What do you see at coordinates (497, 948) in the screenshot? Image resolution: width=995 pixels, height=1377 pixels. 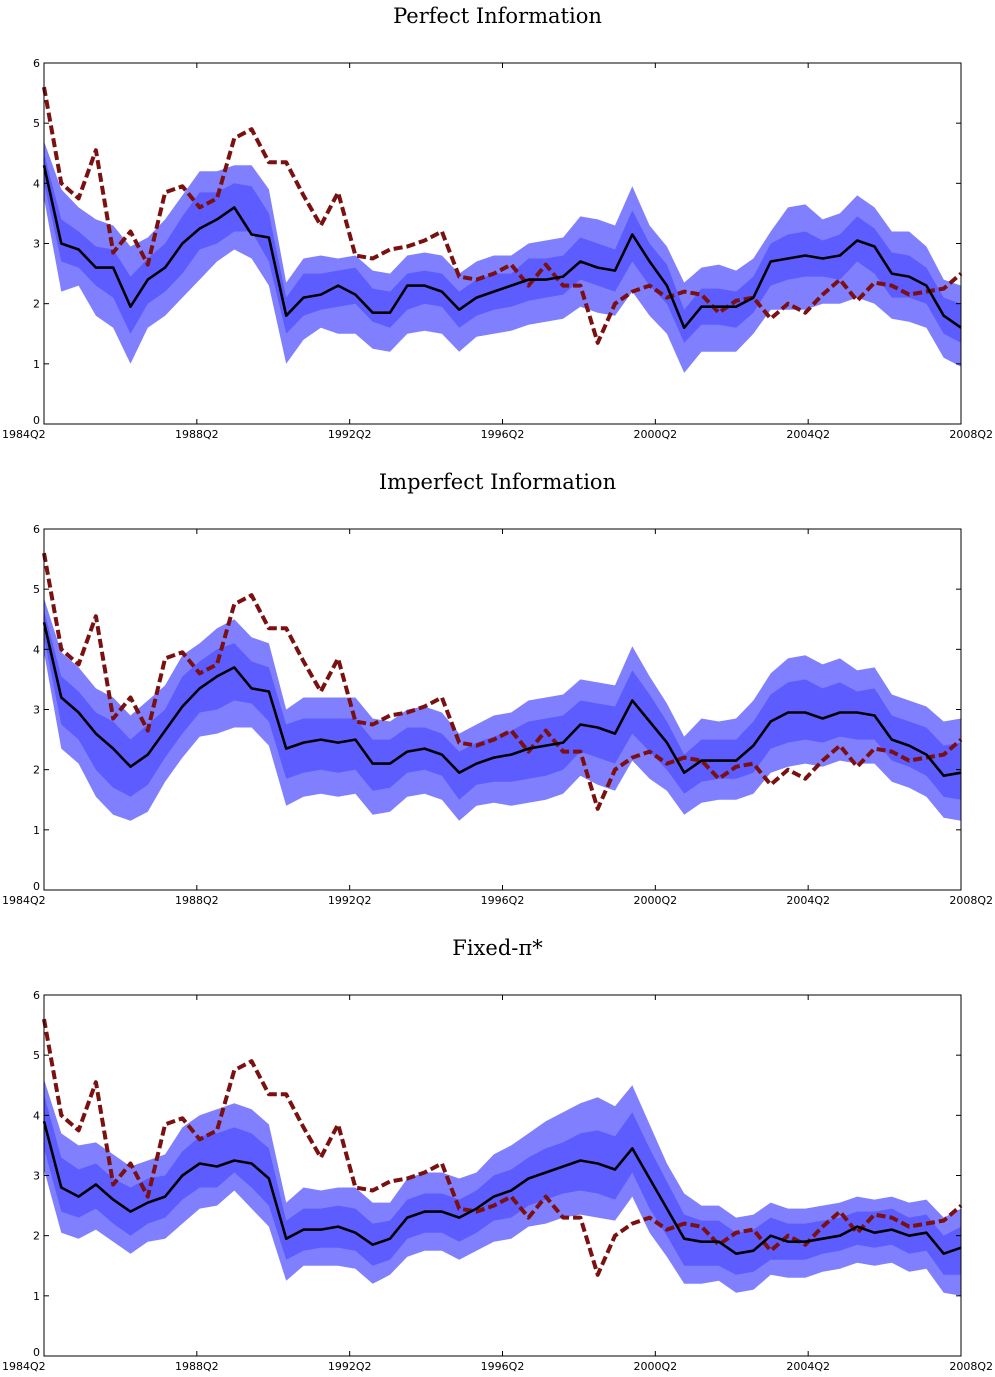 I see `chart-title: Fixed-π*` at bounding box center [497, 948].